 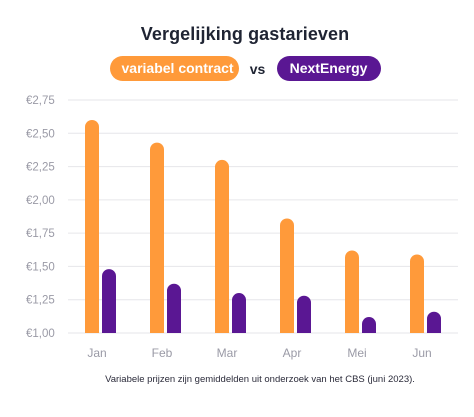 I want to click on bar-variabel-contract-feb, so click(x=157, y=237).